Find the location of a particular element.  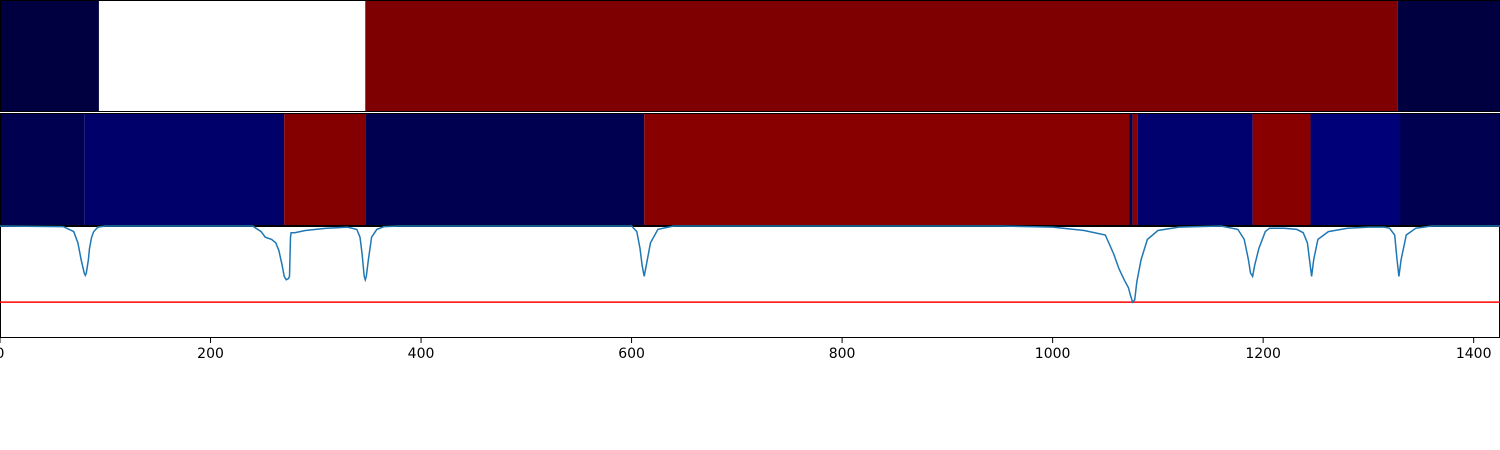

x-tick-label: 400 is located at coordinates (421, 354).